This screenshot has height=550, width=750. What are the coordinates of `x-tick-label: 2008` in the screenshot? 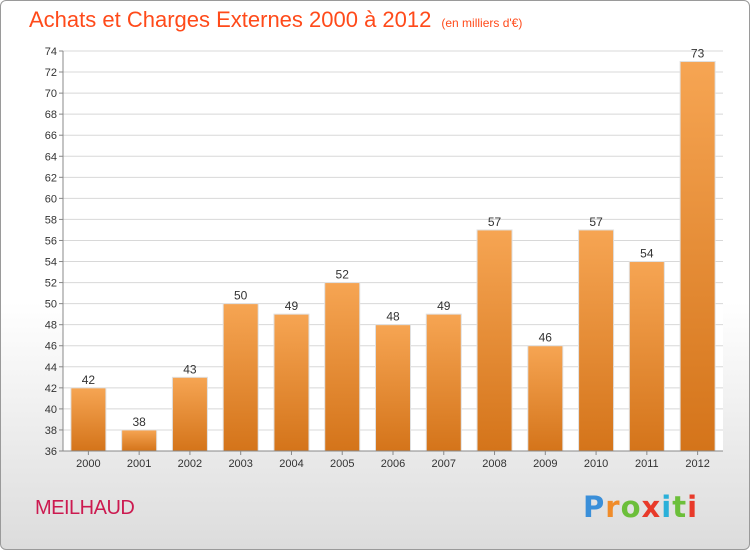 It's located at (494, 464).